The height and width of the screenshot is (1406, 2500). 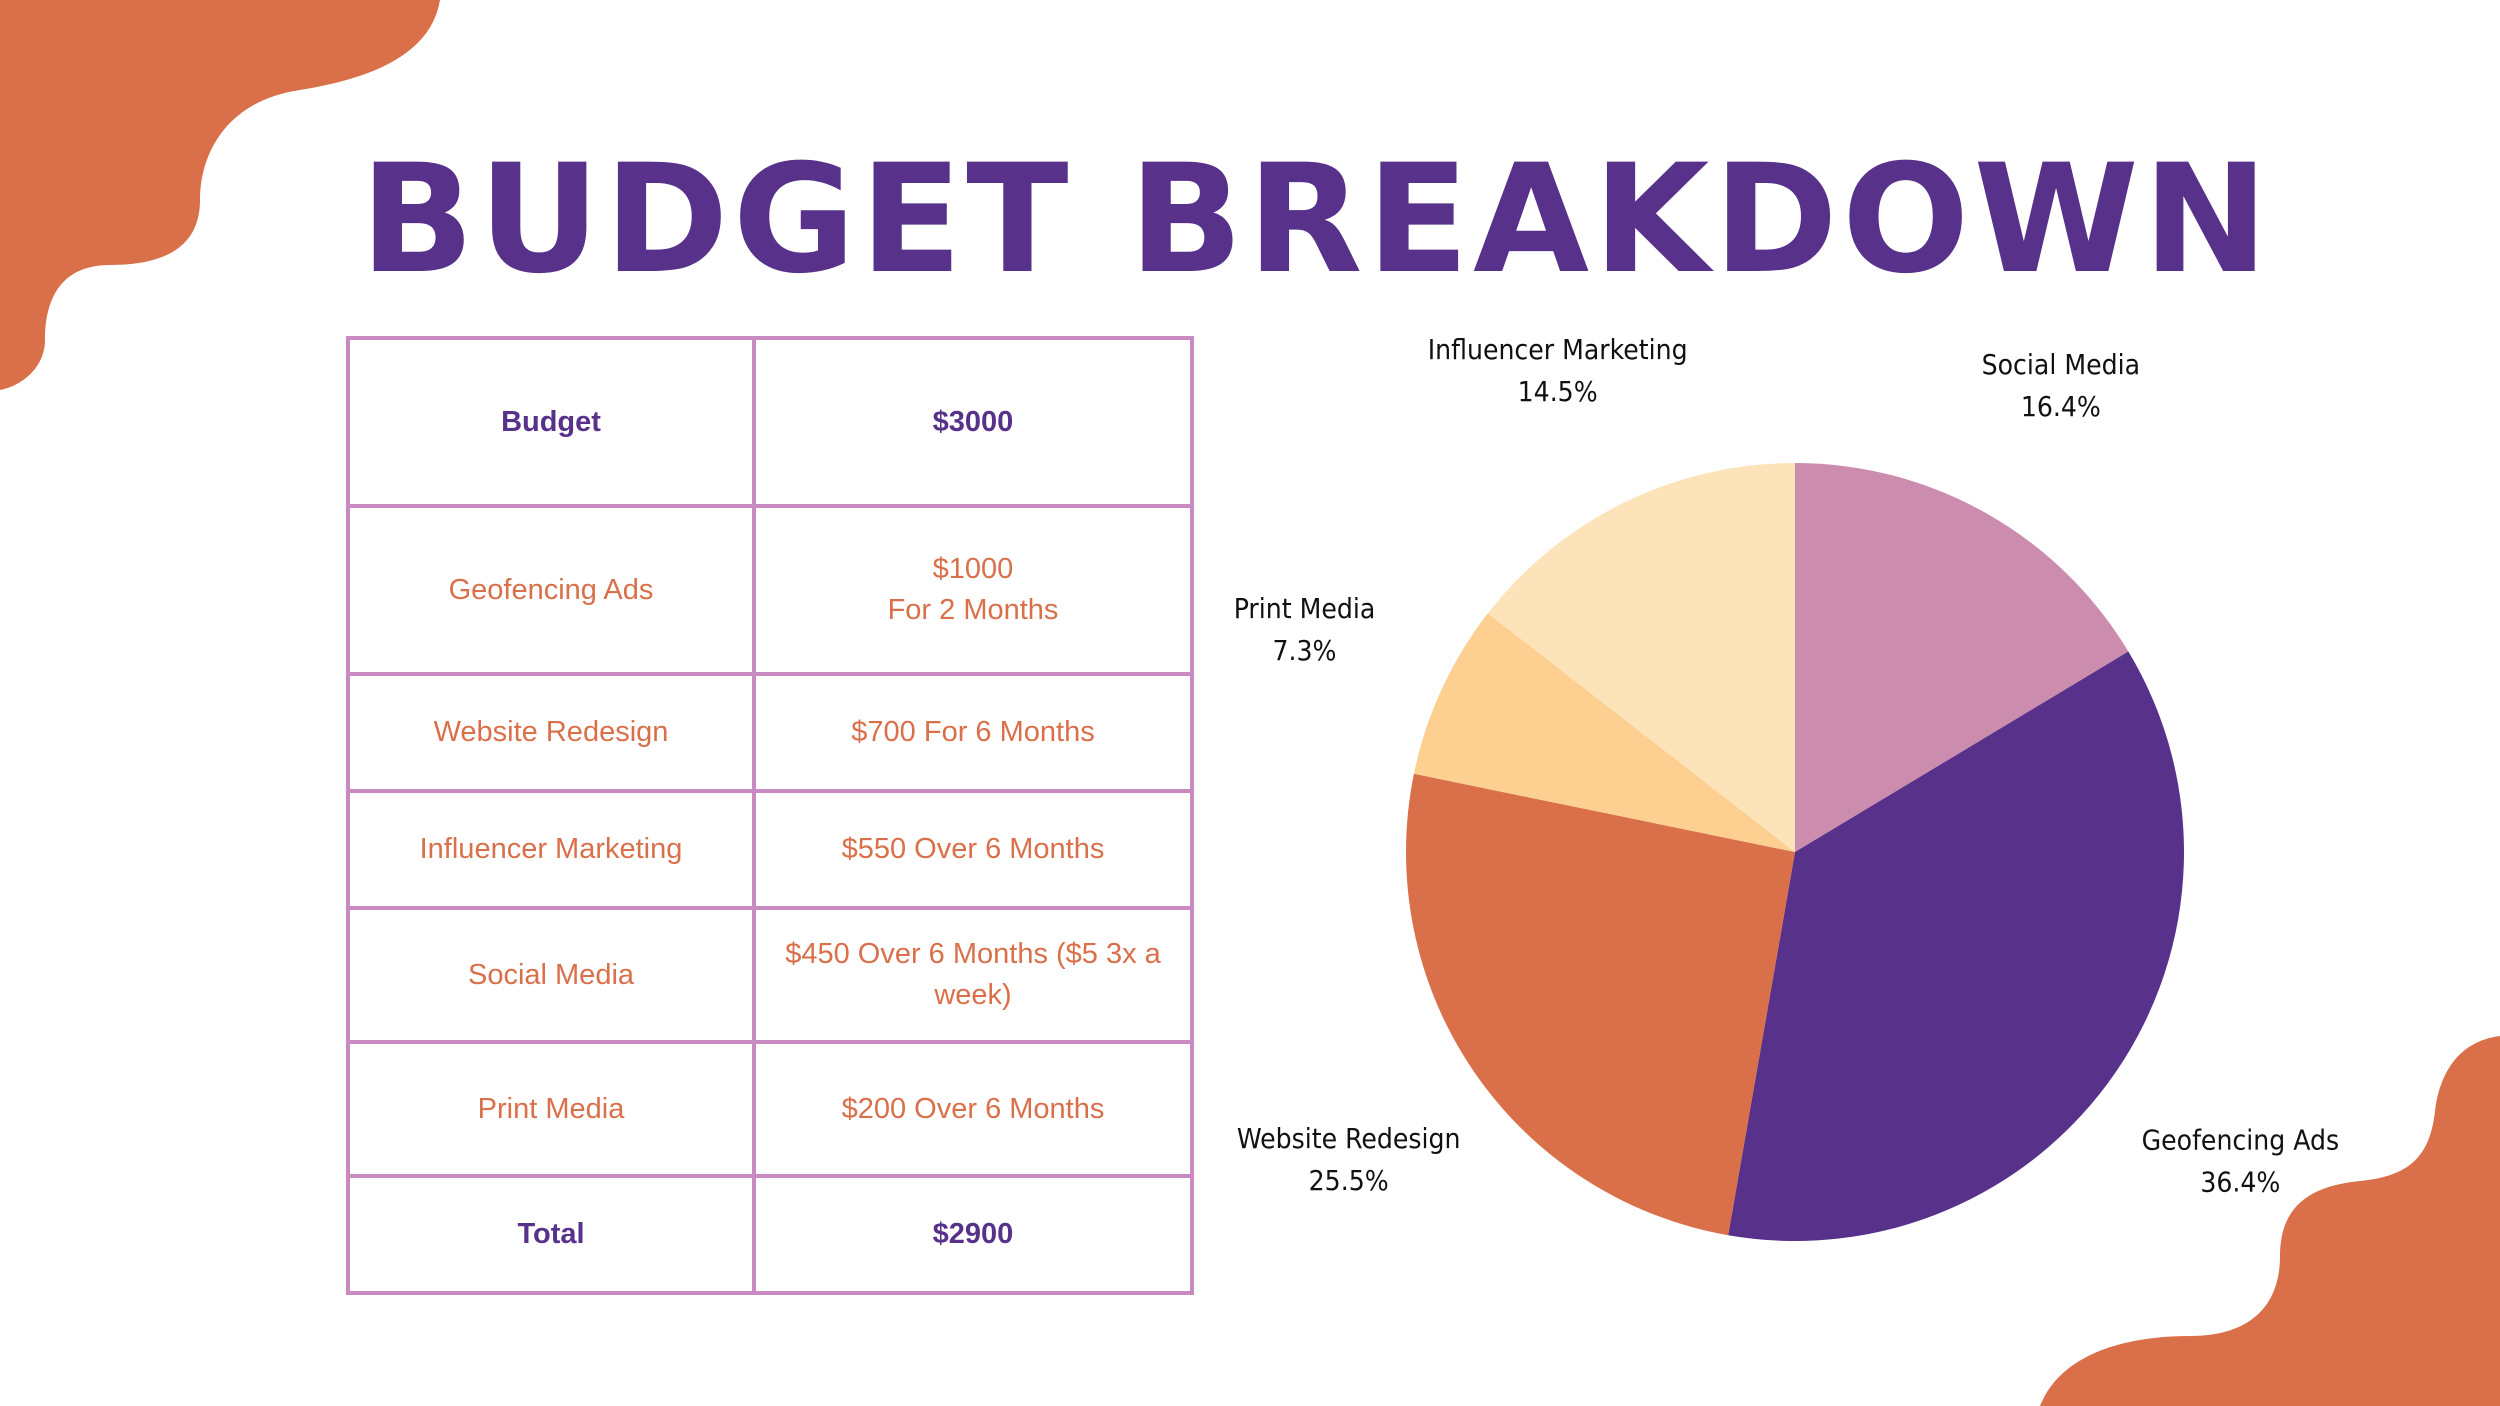 I want to click on row-label: Geofencing Ads, so click(x=551, y=590).